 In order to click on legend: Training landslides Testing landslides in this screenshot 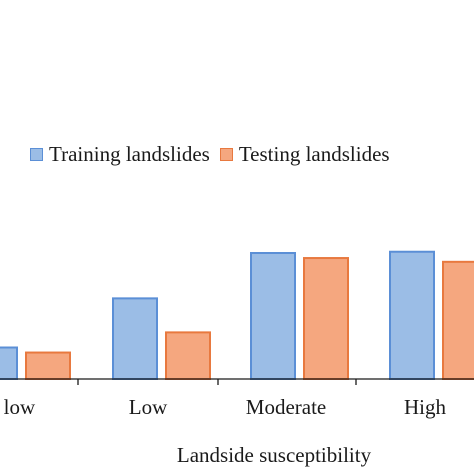, I will do `click(215, 154)`.